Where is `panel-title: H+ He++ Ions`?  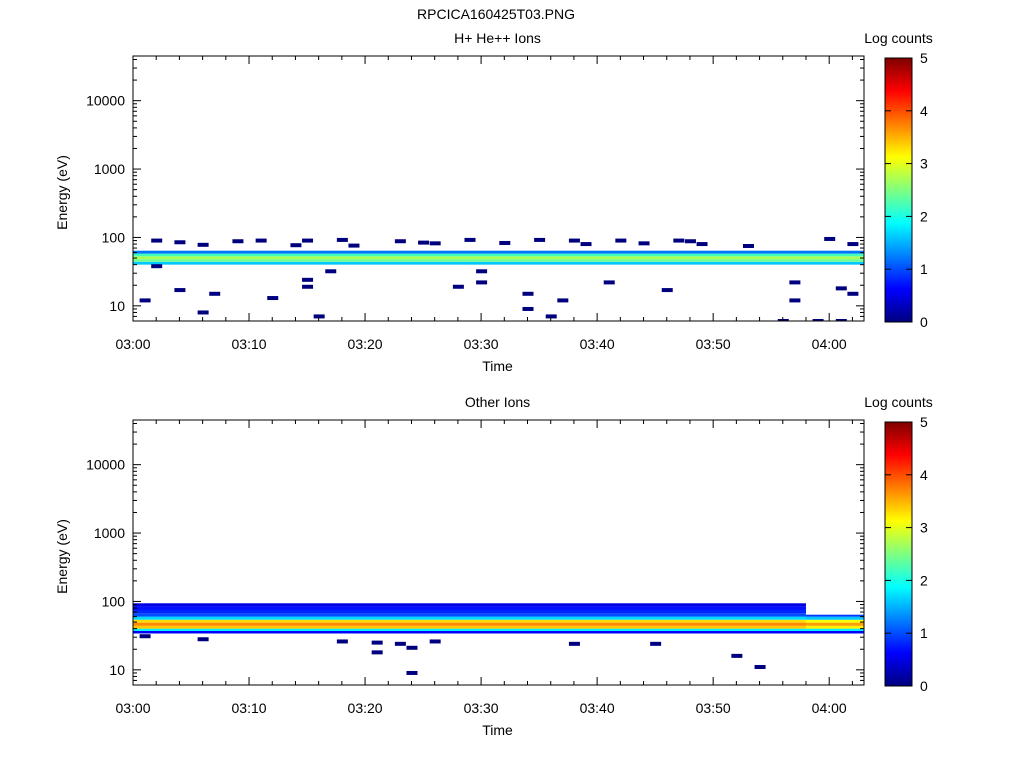
panel-title: H+ He++ Ions is located at coordinates (497, 38).